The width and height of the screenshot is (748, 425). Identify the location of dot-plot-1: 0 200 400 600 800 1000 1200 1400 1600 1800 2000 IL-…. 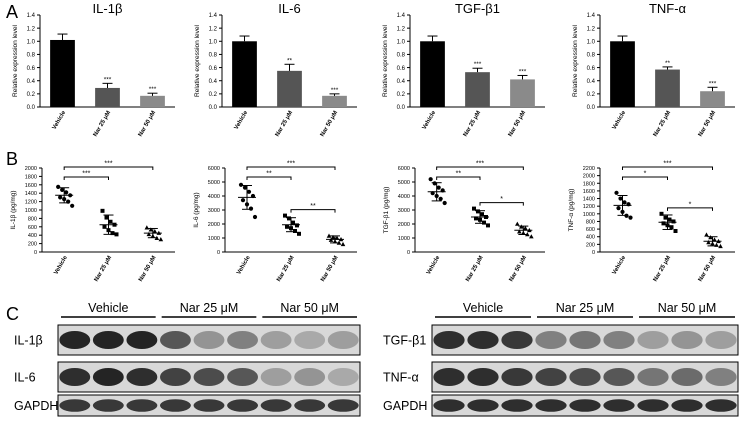
(92, 222).